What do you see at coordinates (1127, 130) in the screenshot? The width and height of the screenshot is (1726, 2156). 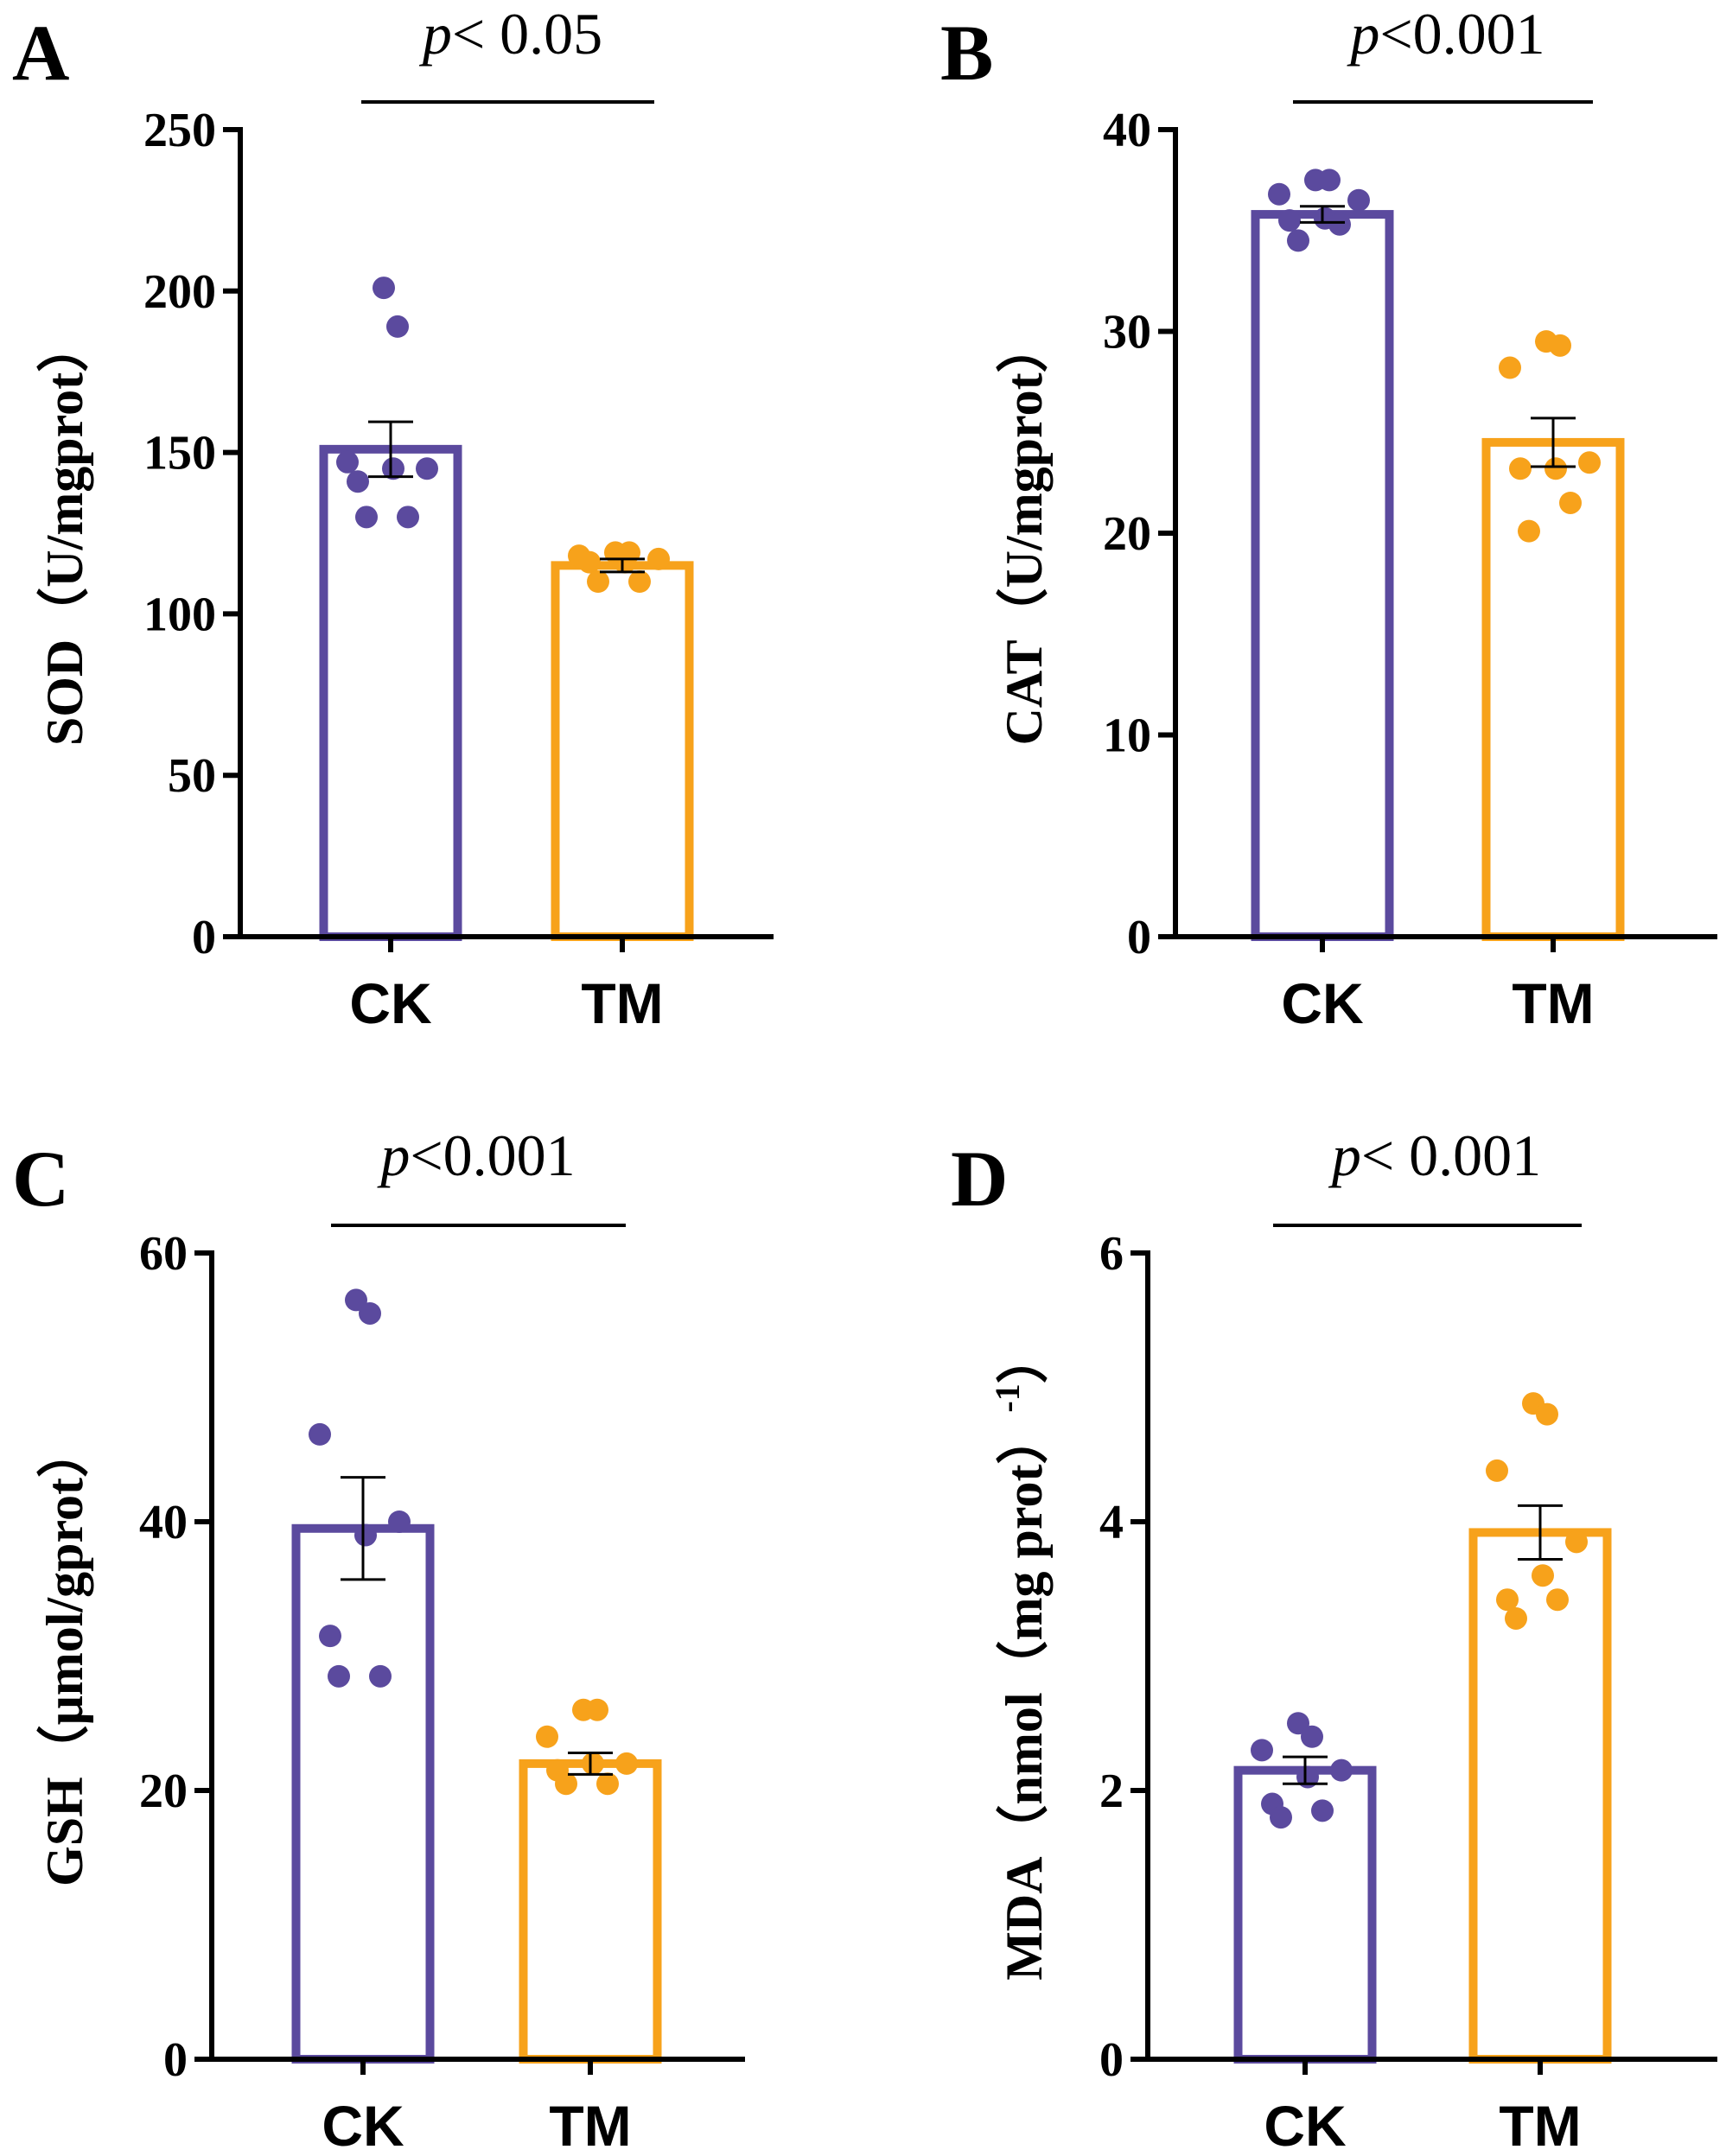 I see `y-tick-label: 40` at bounding box center [1127, 130].